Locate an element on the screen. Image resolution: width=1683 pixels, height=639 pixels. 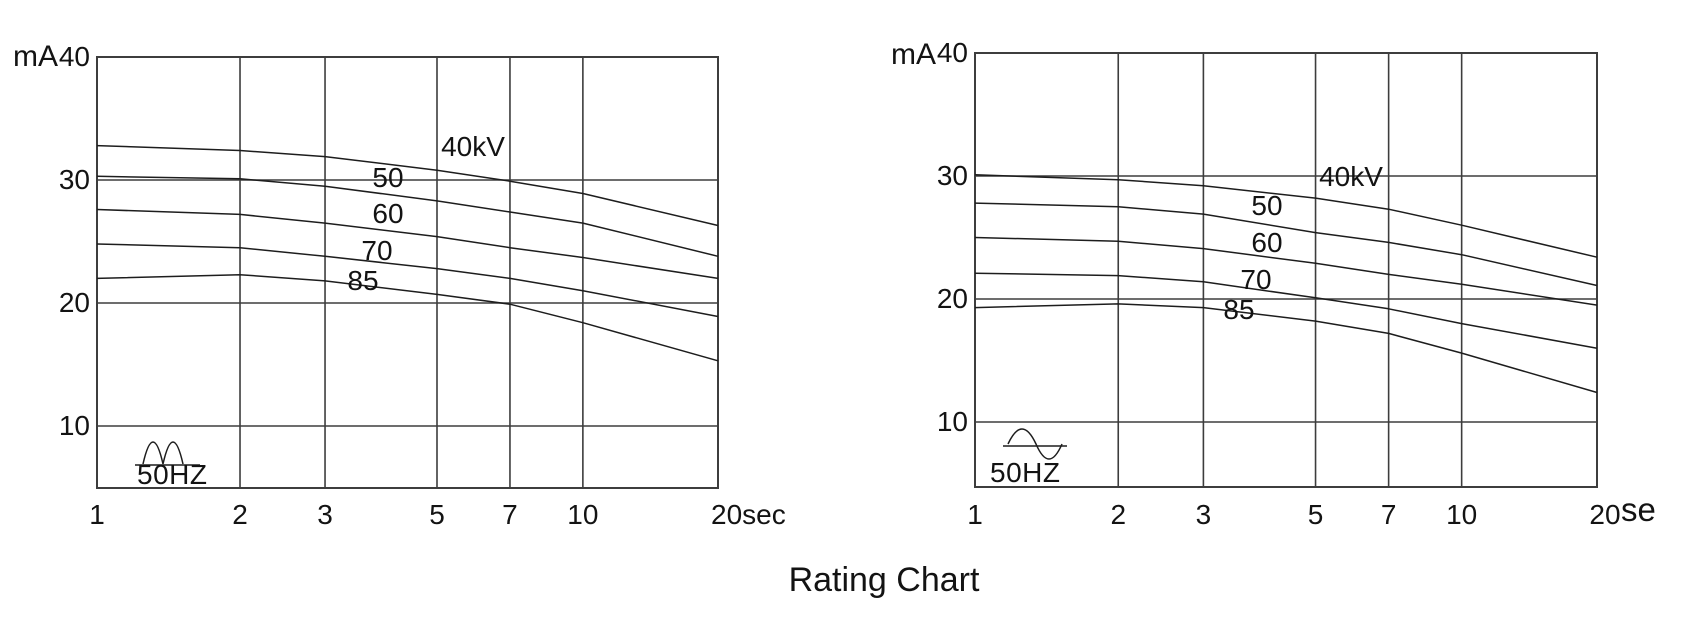
sine-icon is located at coordinates (1035, 444).